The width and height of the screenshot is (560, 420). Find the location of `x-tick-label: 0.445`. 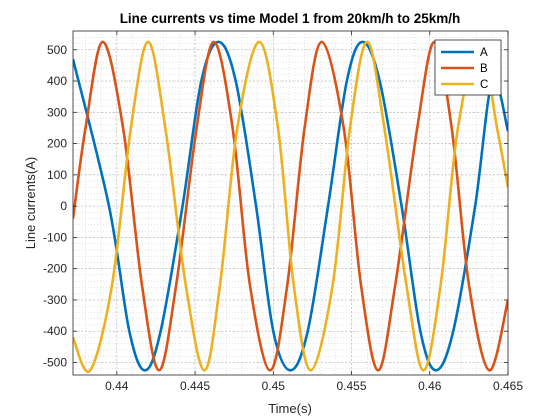

x-tick-label: 0.445 is located at coordinates (195, 386).